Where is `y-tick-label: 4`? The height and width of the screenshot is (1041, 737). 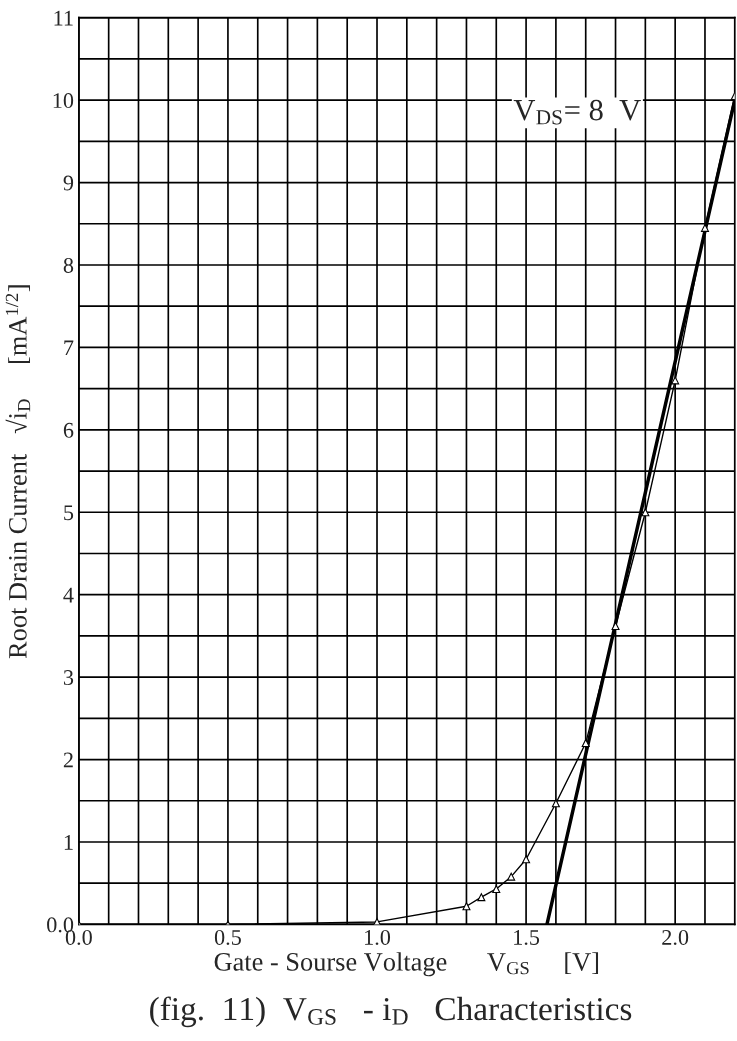 y-tick-label: 4 is located at coordinates (68, 595).